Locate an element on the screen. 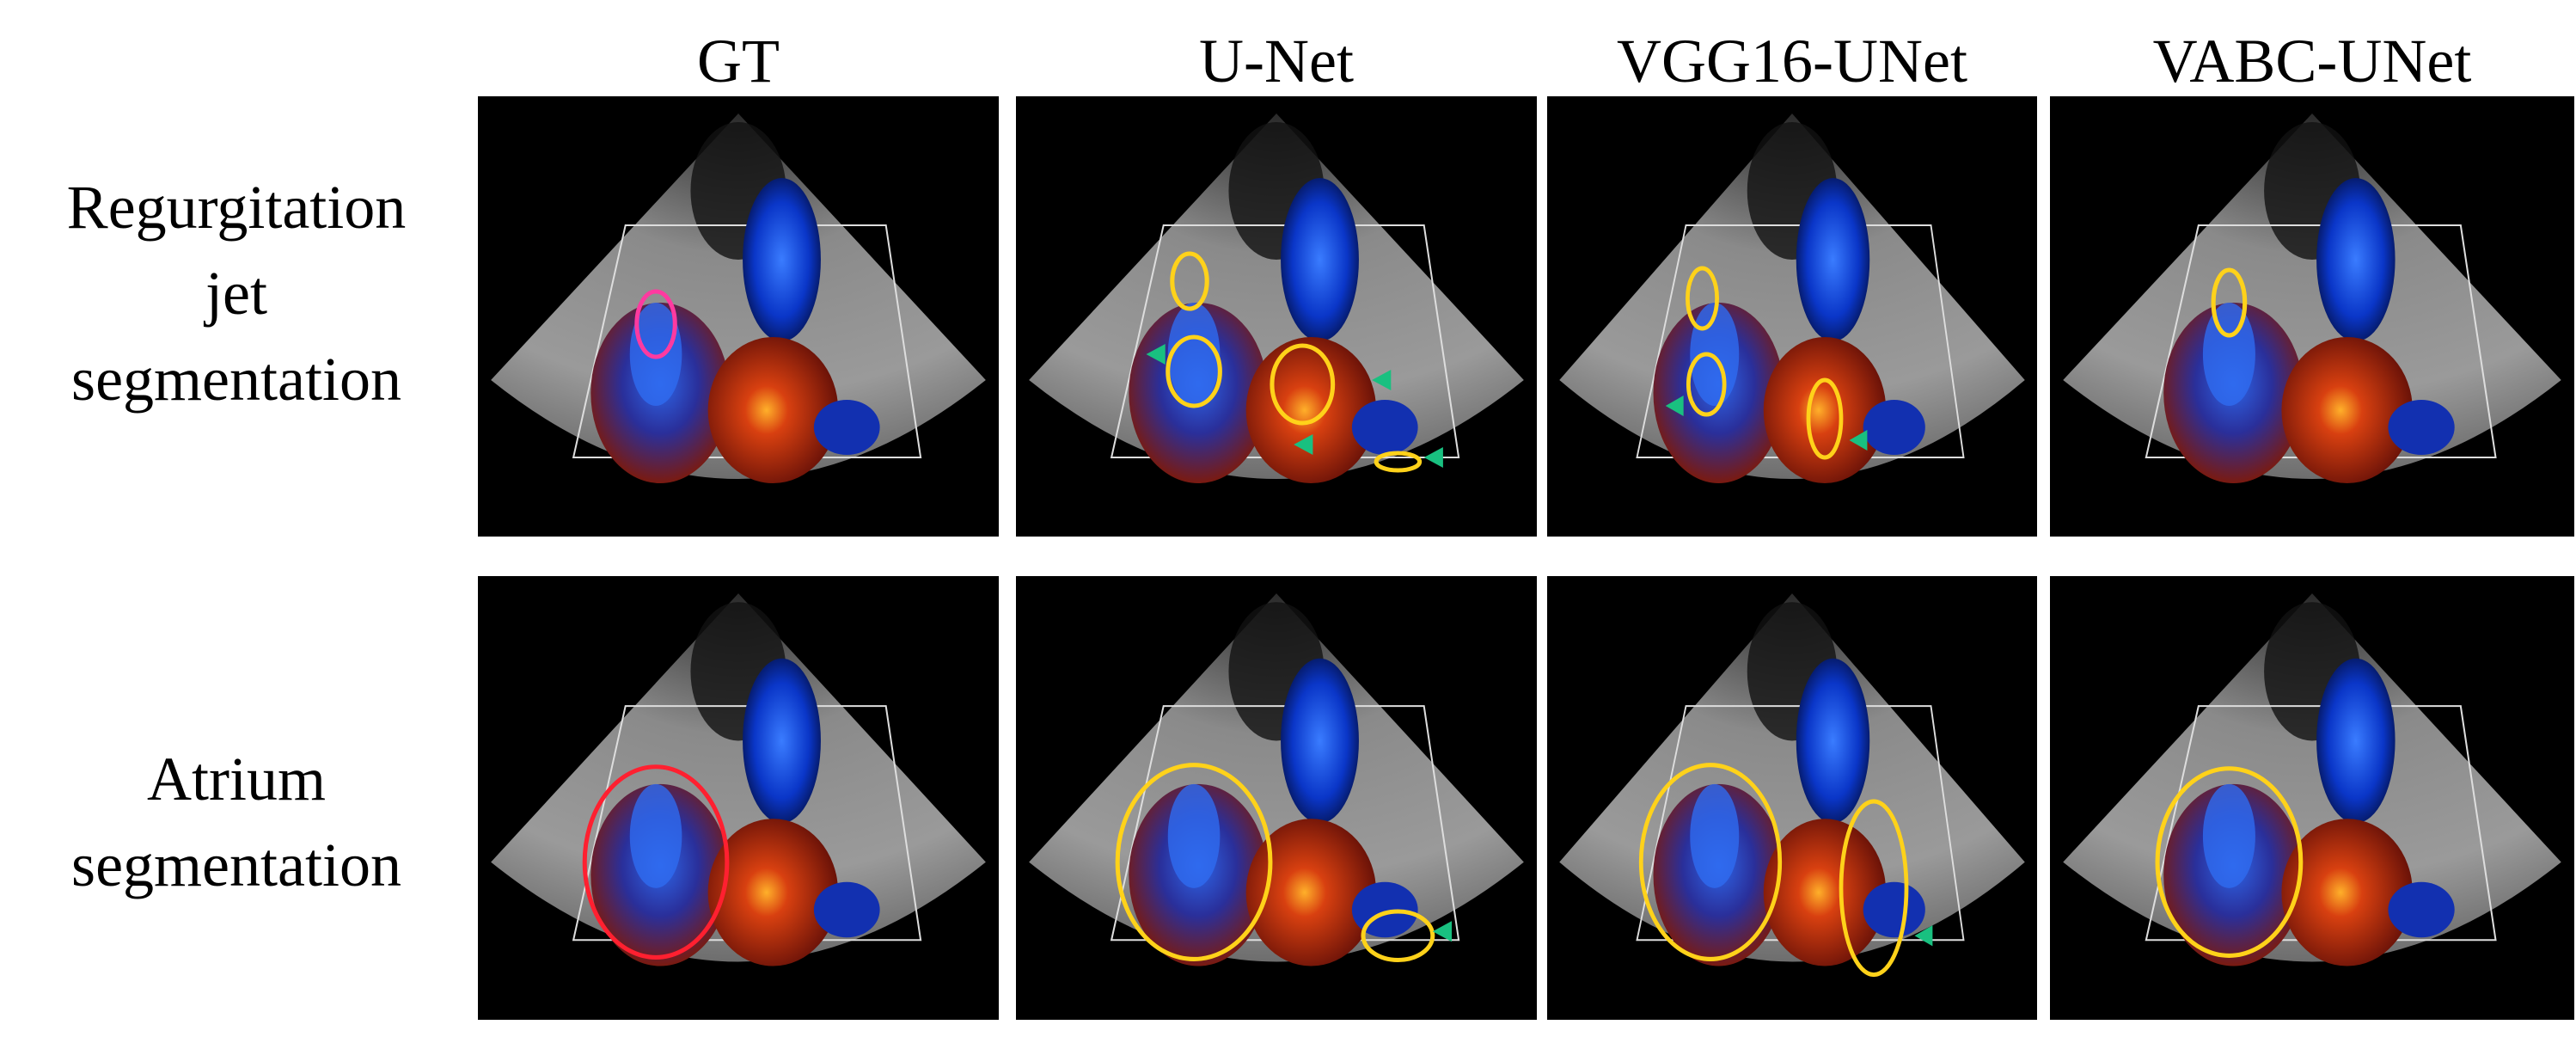 This screenshot has height=1043, width=2576. column-header: VGG16-UNet is located at coordinates (1792, 61).